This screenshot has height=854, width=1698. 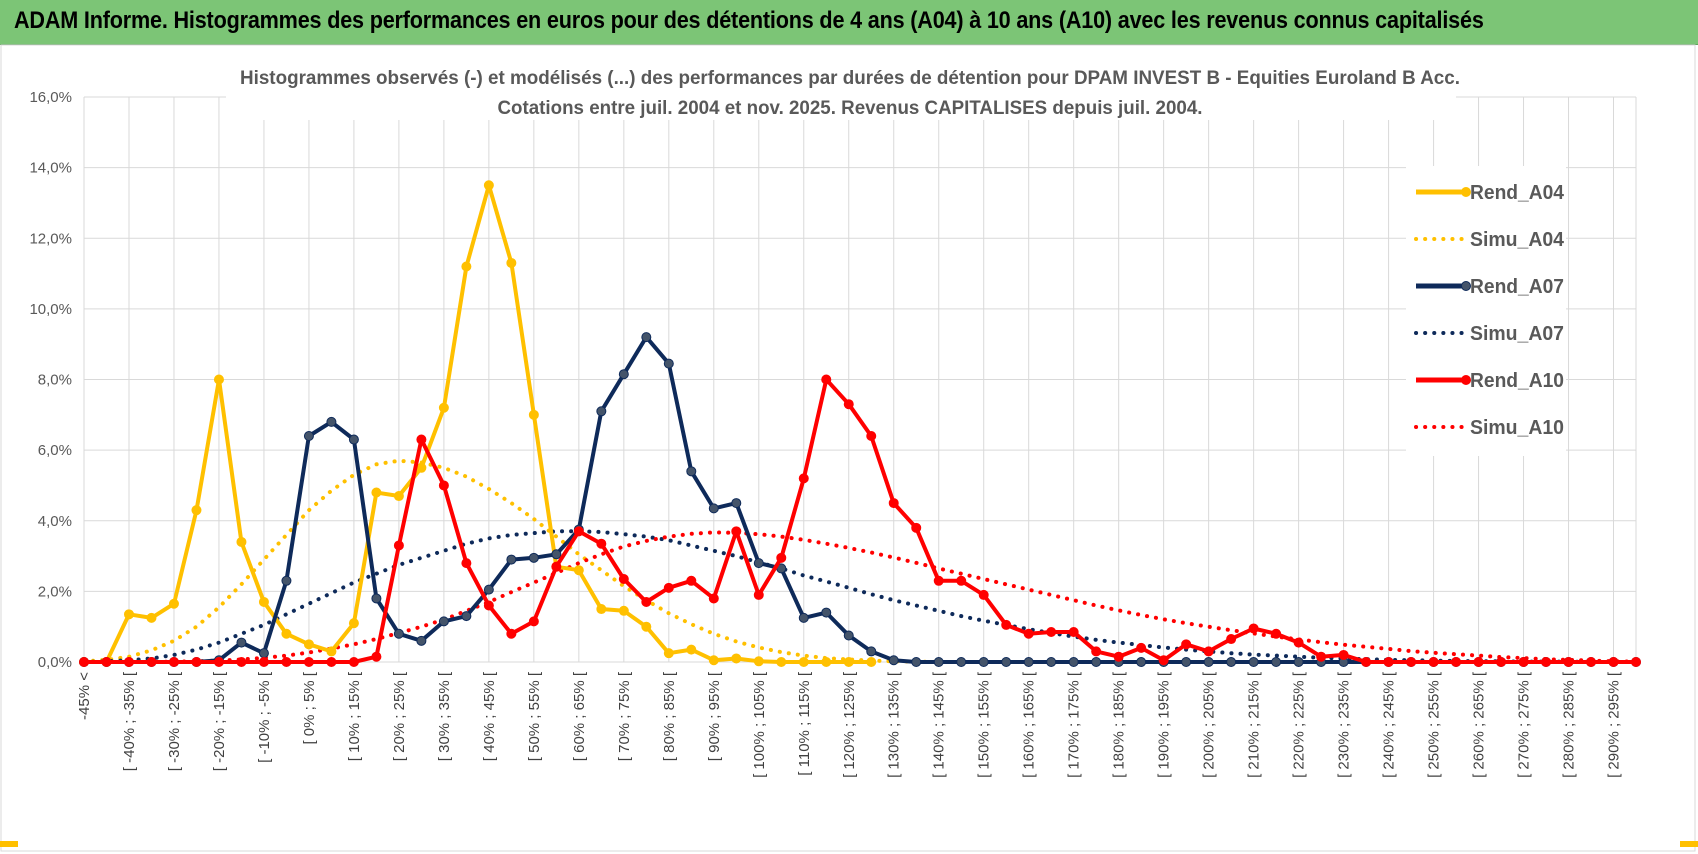 I want to click on x-tick-label: [ 270% ; 275% [, so click(x=1524, y=724).